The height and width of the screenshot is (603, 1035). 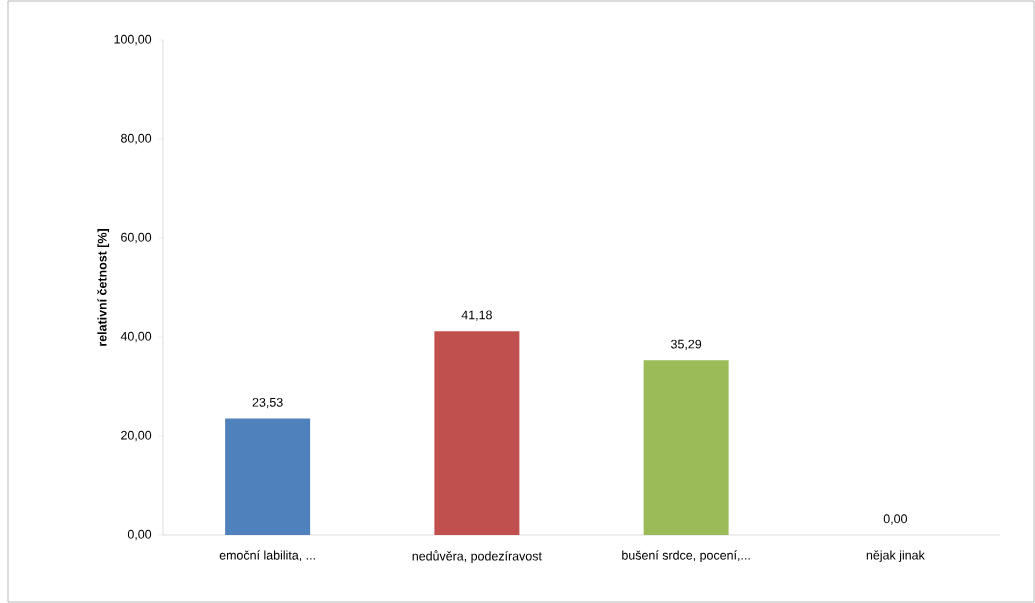 I want to click on y-axis-title: relativní četnost [%], so click(x=103, y=287).